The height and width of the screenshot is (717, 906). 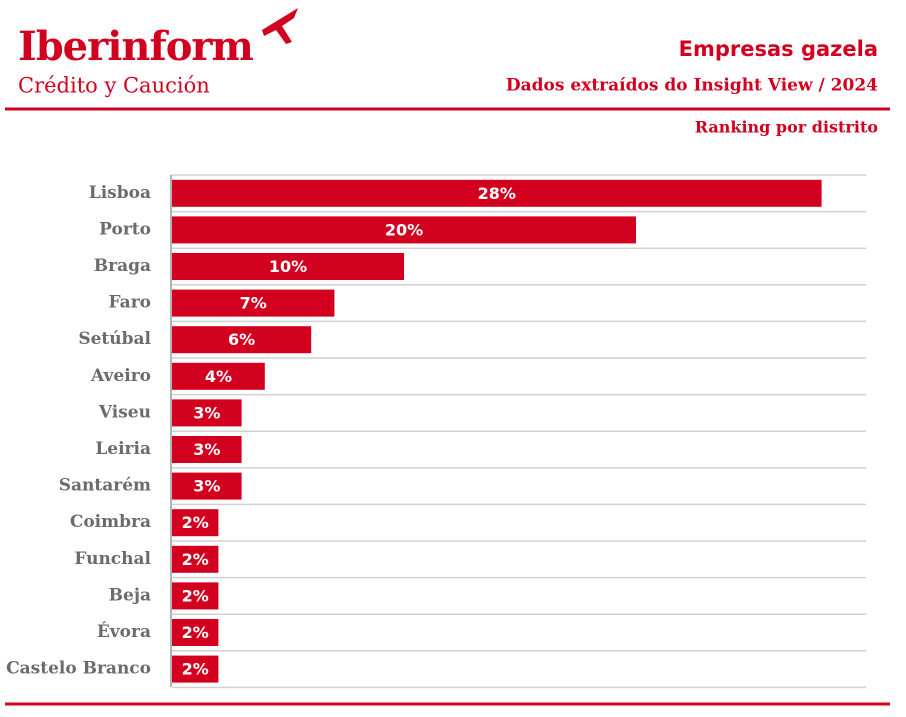 I want to click on value-label: 7%, so click(x=253, y=303).